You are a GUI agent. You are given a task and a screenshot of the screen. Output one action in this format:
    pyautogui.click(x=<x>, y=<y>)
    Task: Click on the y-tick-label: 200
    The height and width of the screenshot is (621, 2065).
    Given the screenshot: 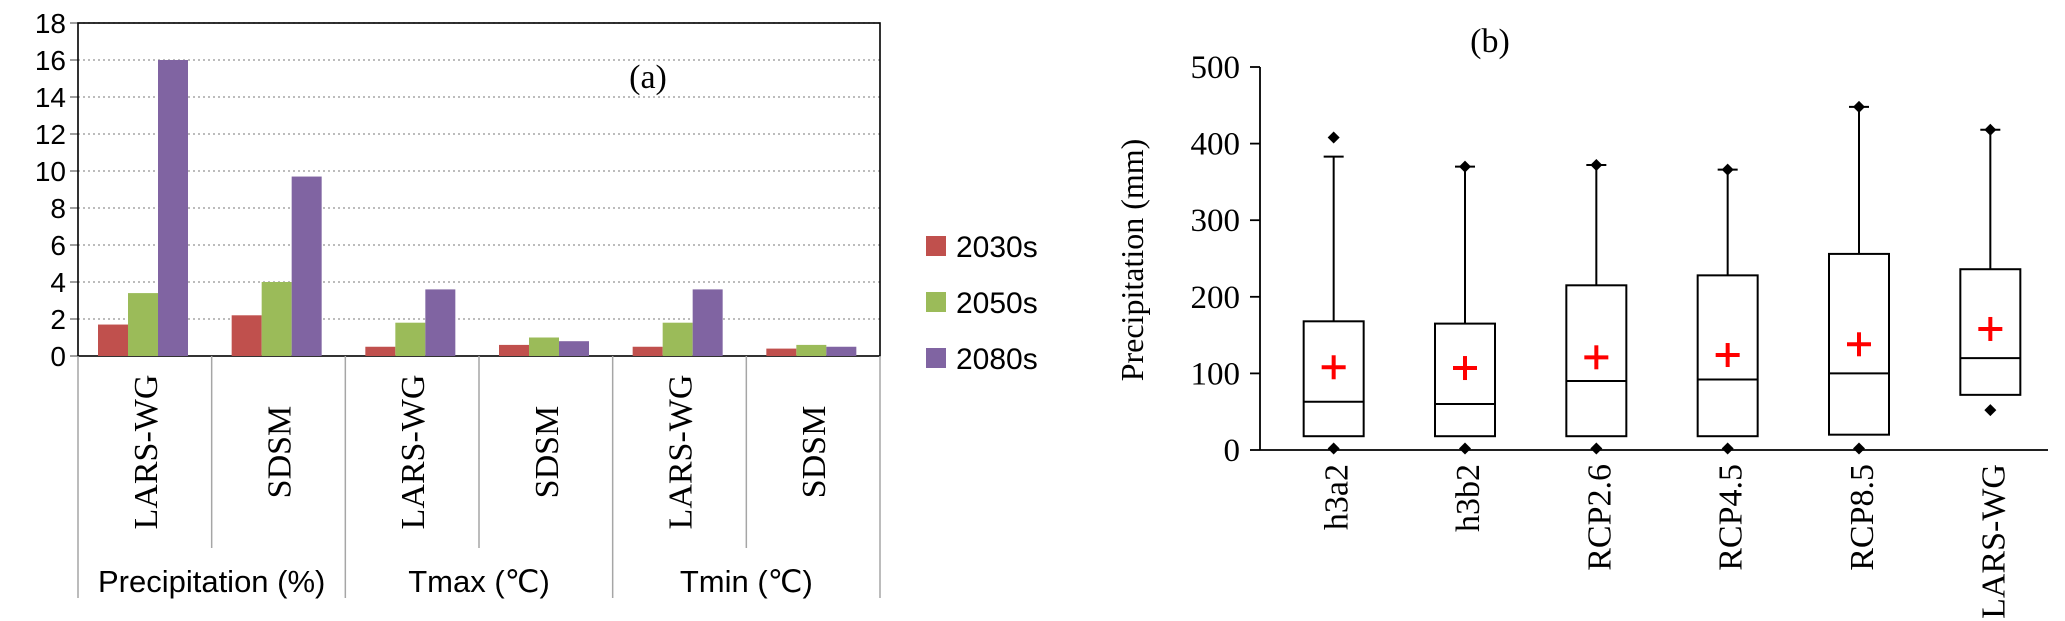 What is the action you would take?
    pyautogui.click(x=1216, y=298)
    